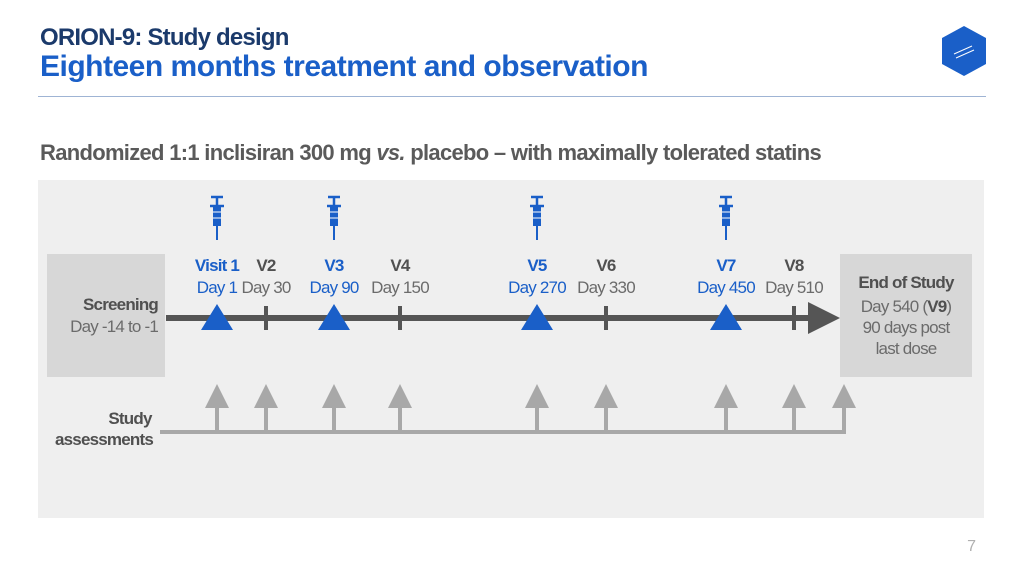 The image size is (1024, 576). Describe the element at coordinates (390, 152) in the screenshot. I see `subtitle-vs: vs.` at that location.